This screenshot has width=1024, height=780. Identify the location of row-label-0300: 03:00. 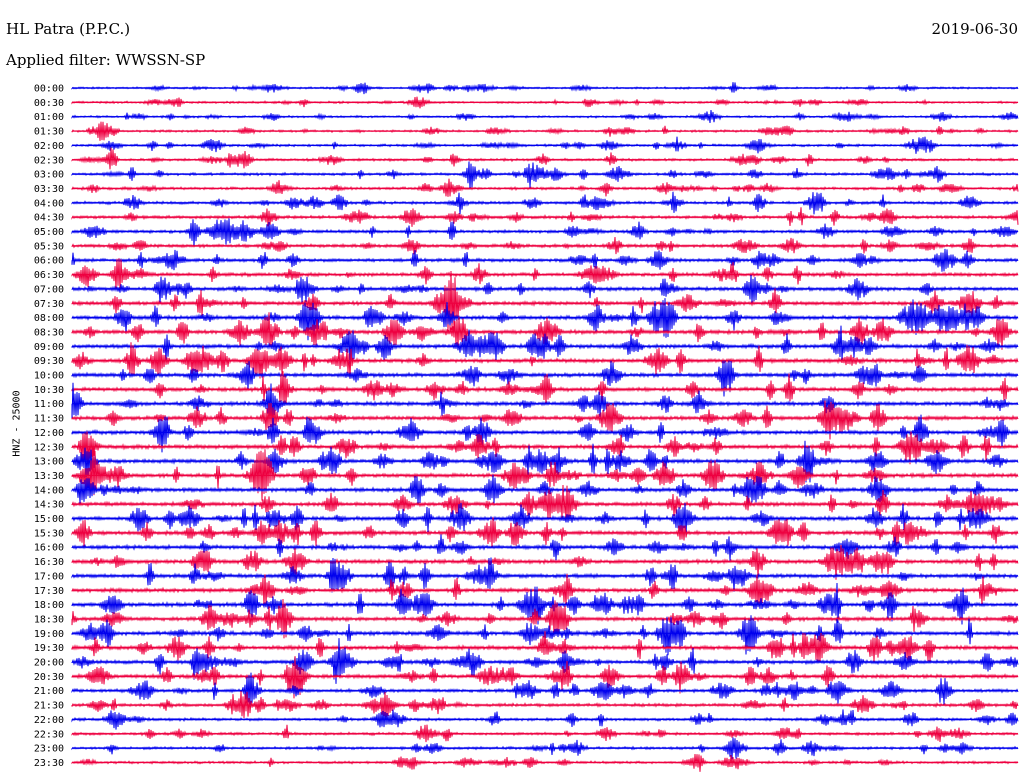
(49, 175).